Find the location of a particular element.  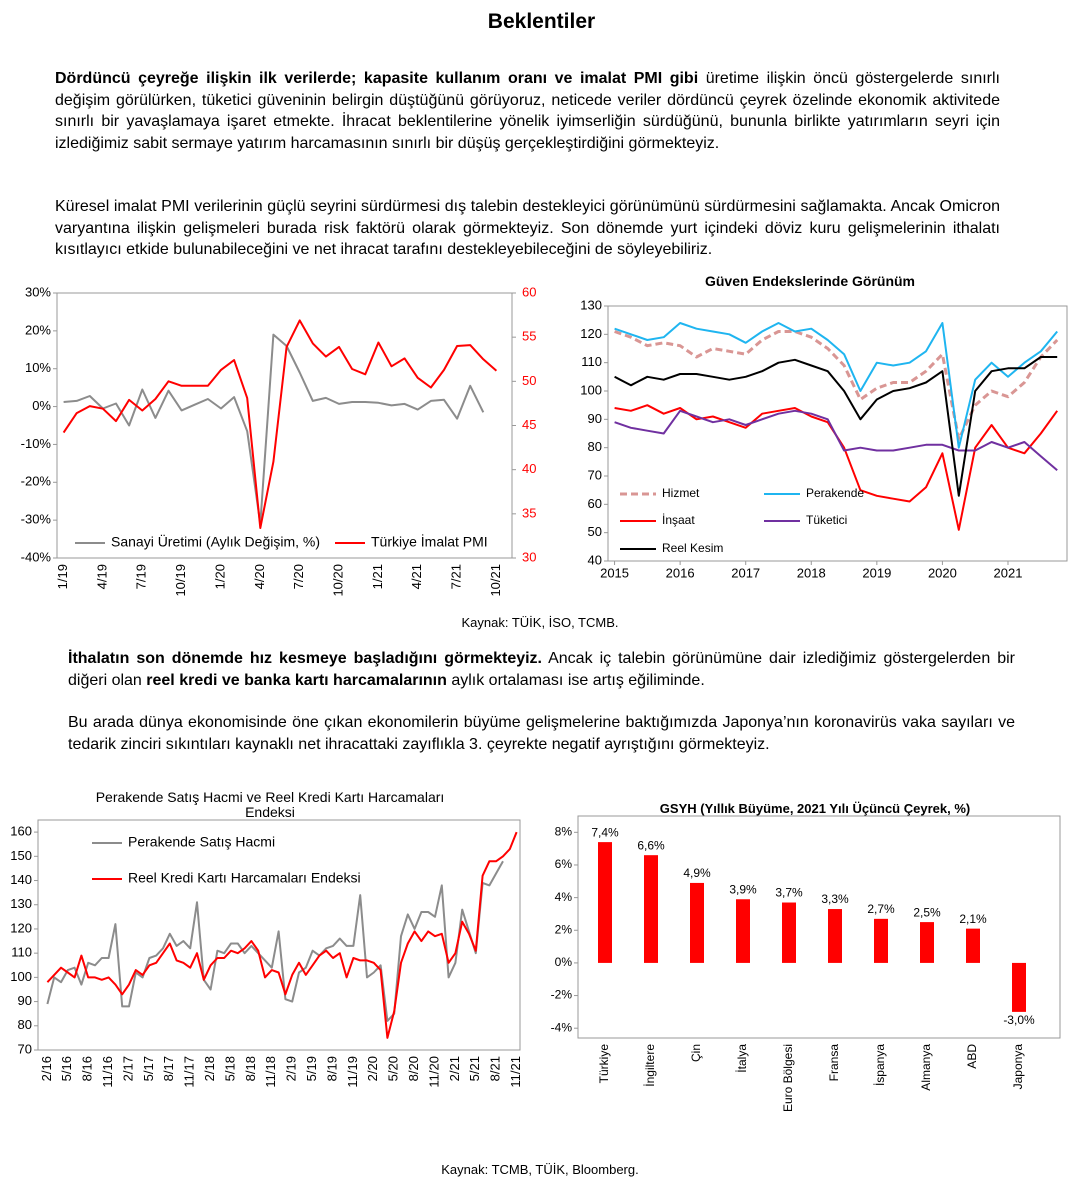

y-tick-label: 150 is located at coordinates (21, 855).